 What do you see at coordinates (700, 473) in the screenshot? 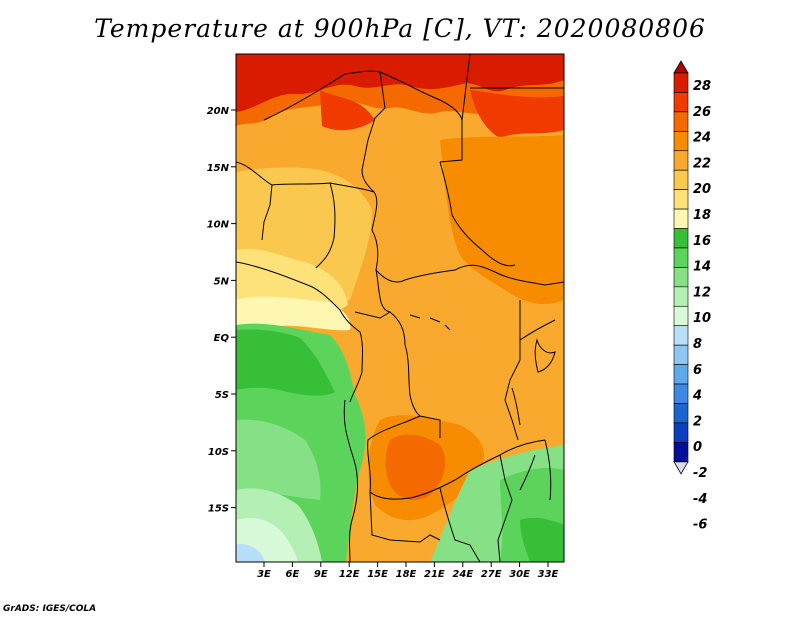
I see `colorbar-label: -2` at bounding box center [700, 473].